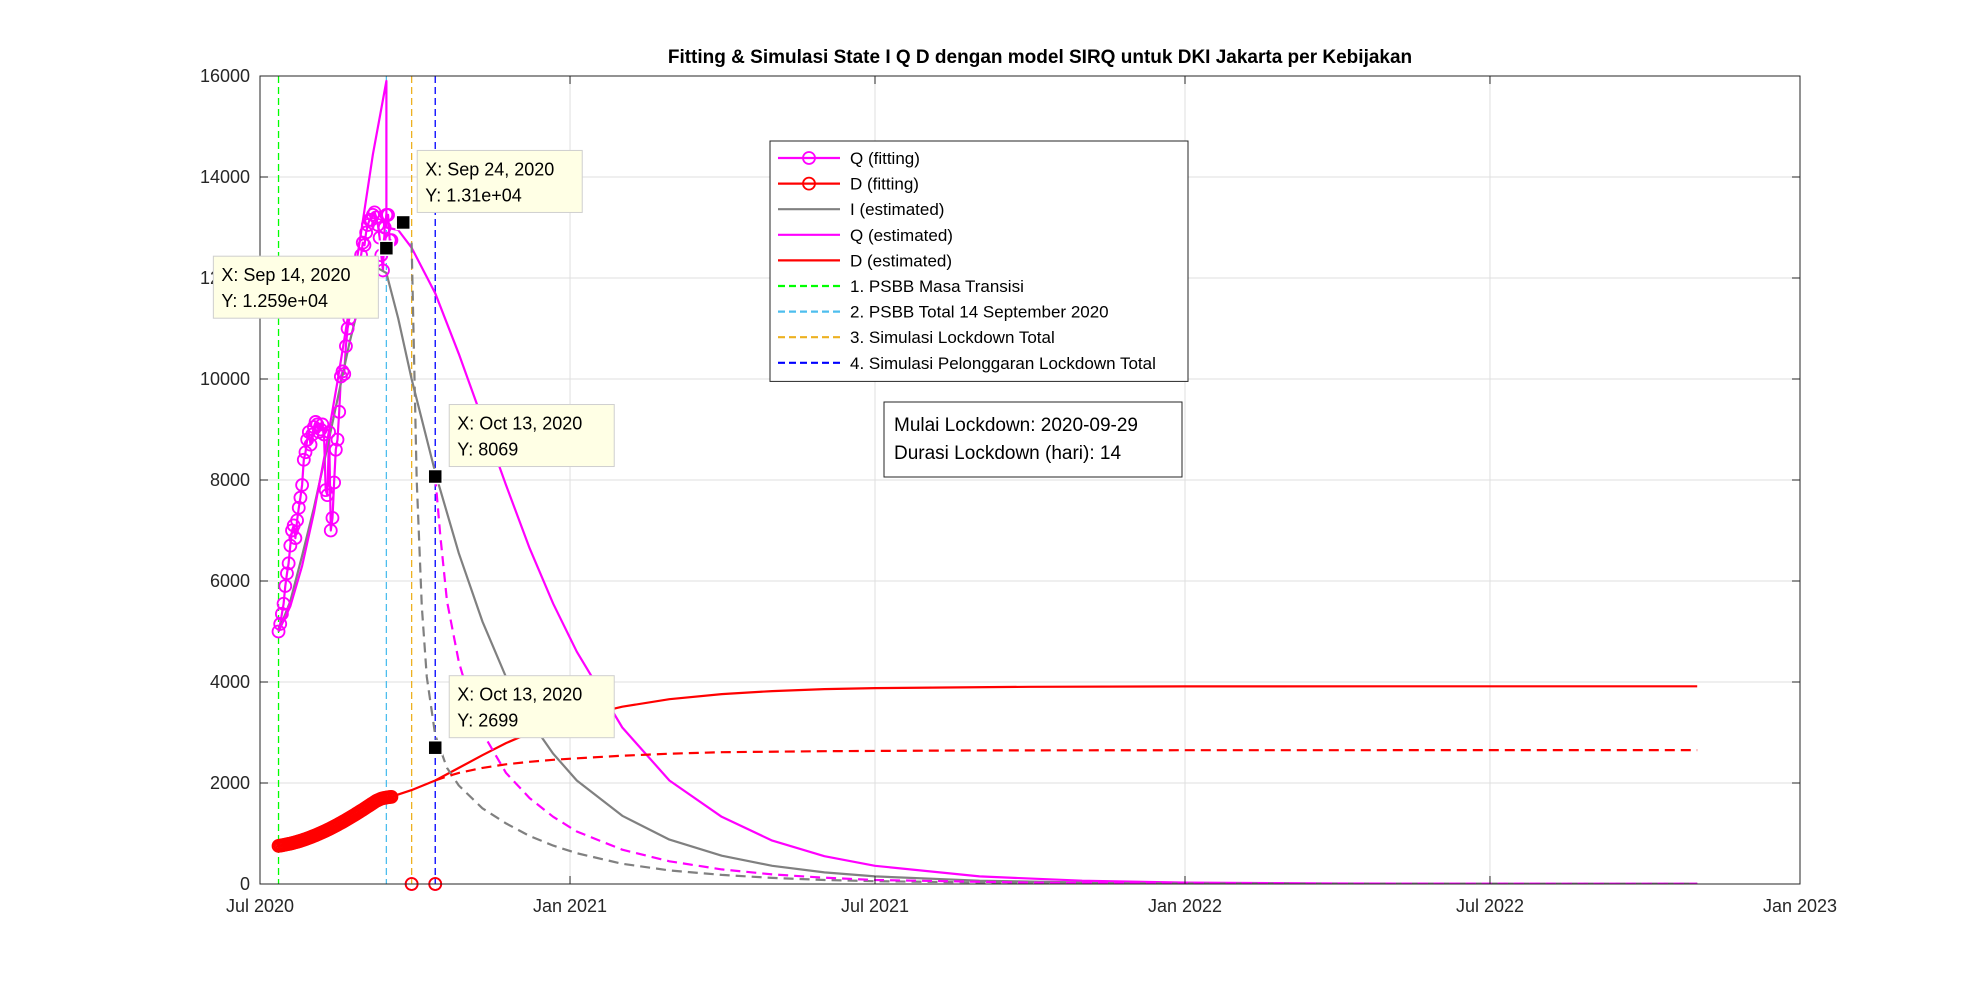 The width and height of the screenshot is (1977, 994). Describe the element at coordinates (1185, 906) in the screenshot. I see `x-tick-label: Jan 2022` at that location.